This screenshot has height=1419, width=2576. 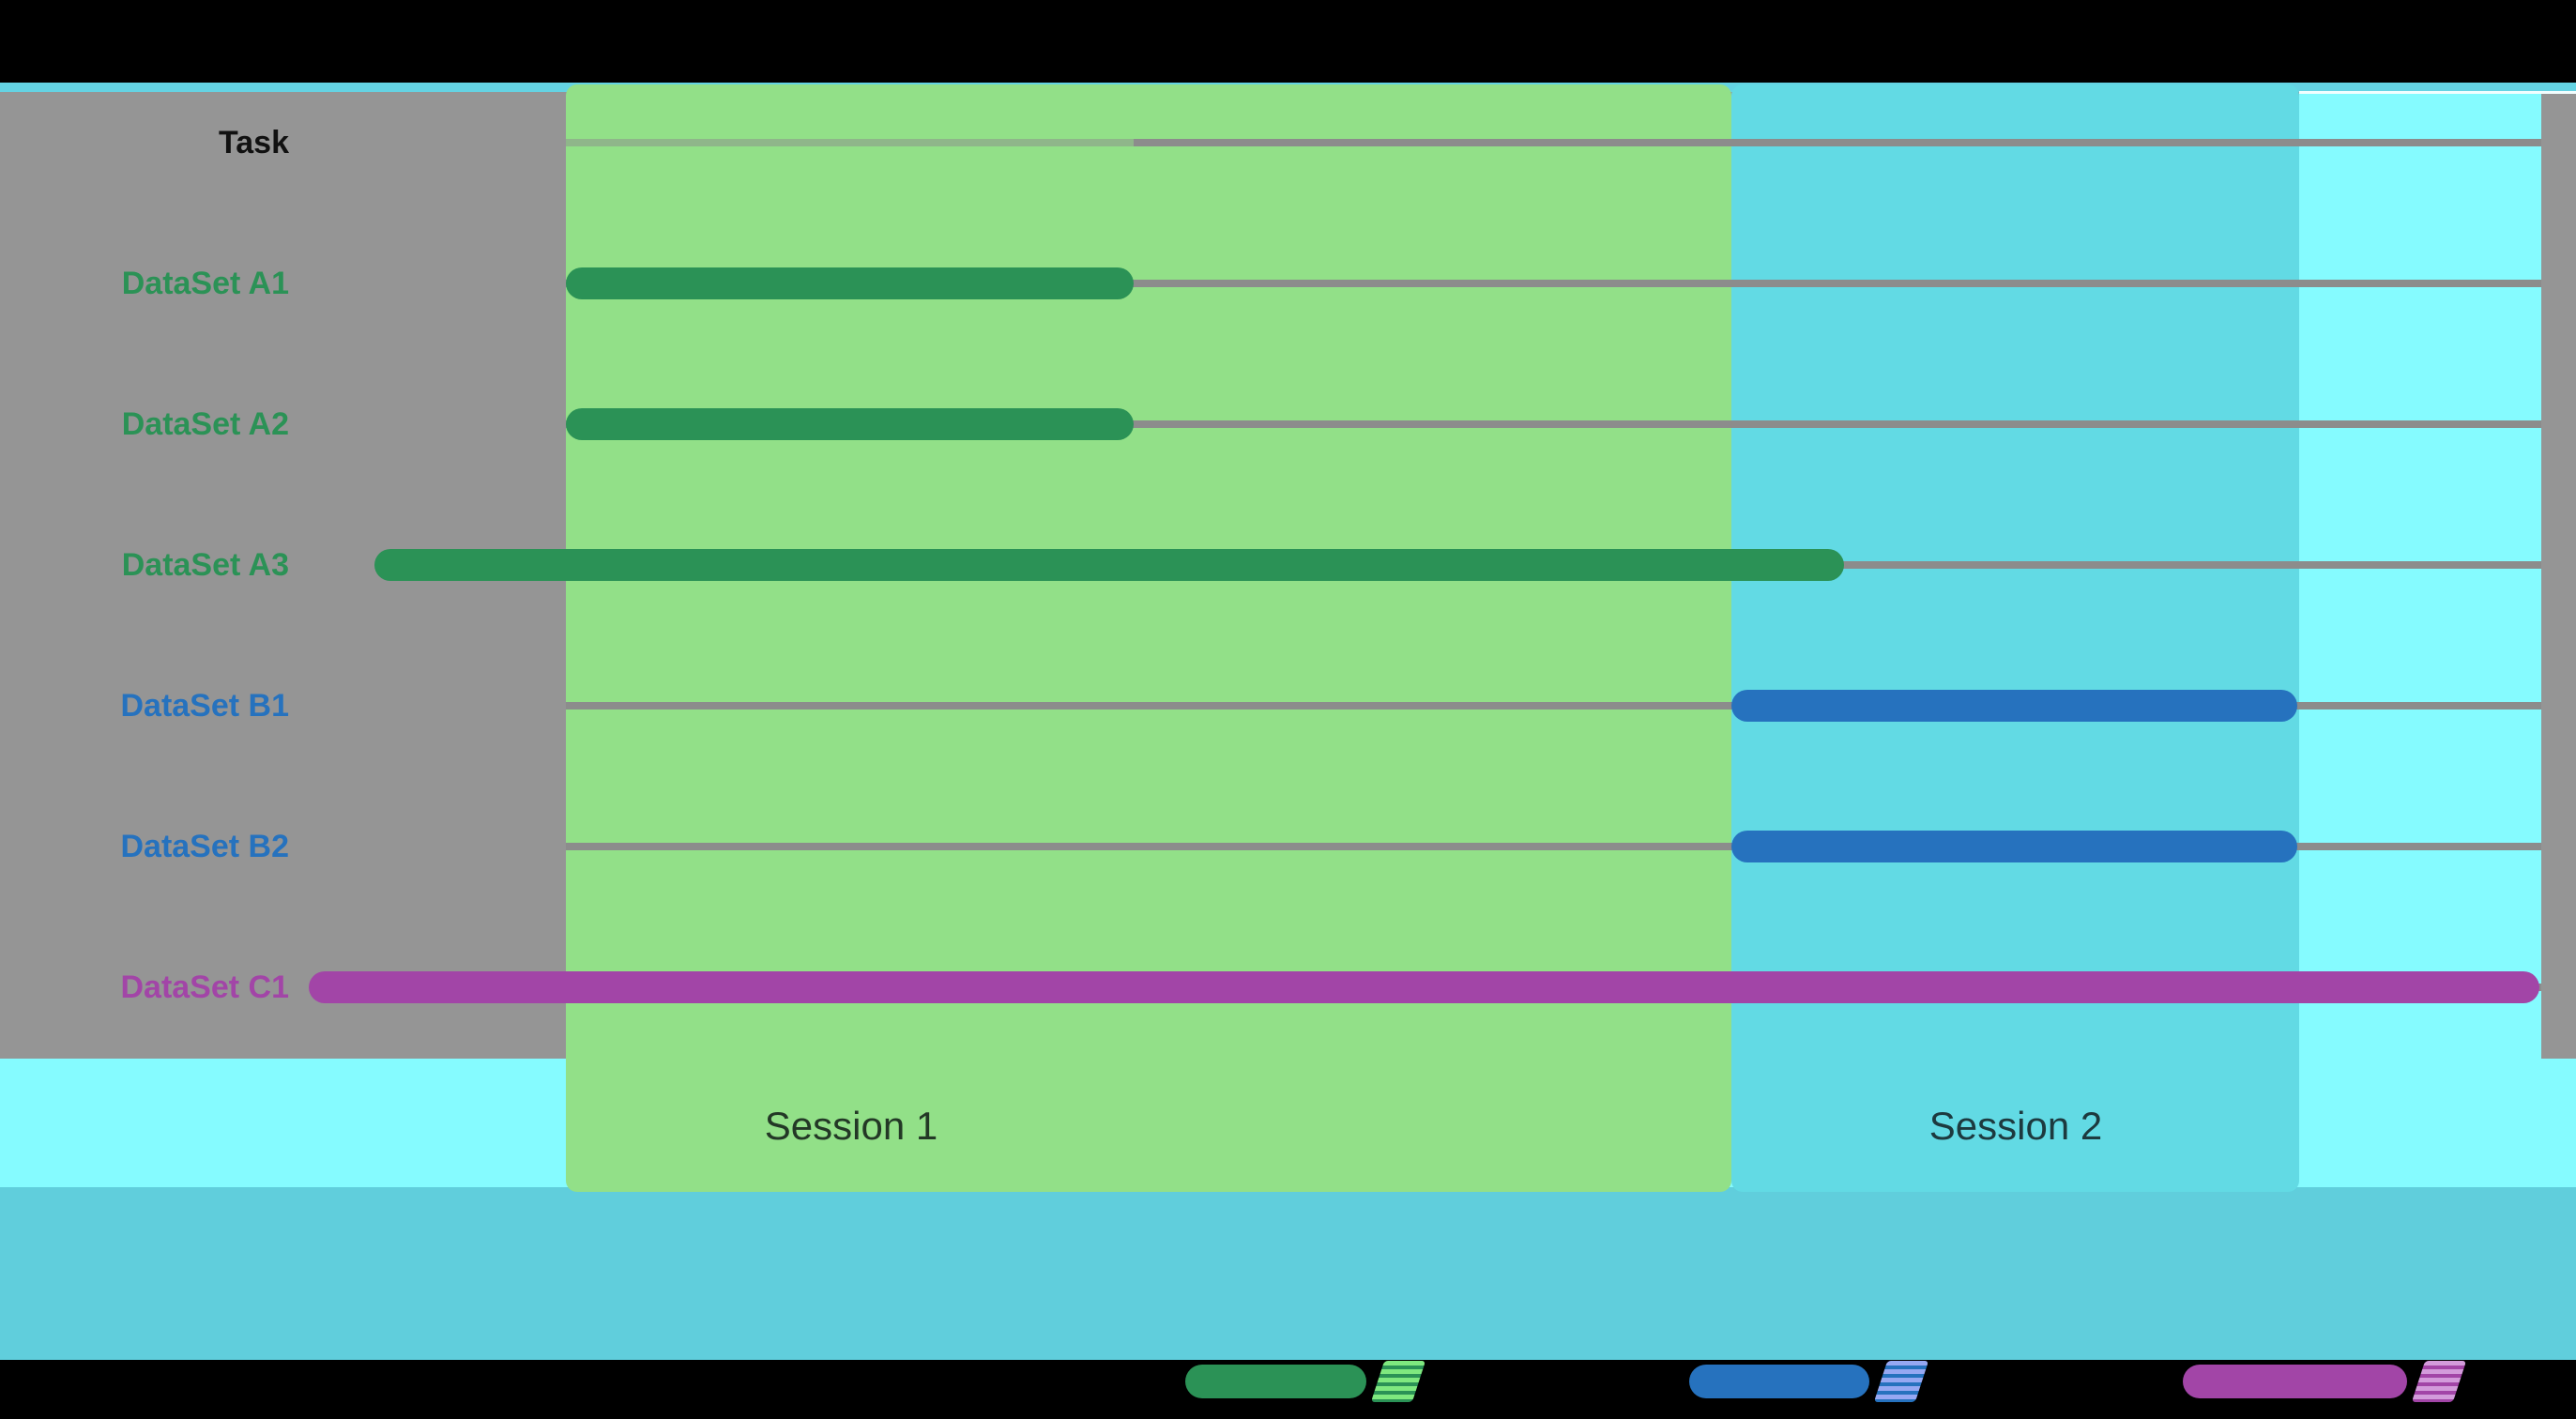 I want to click on task-label: DataSet B2, so click(x=204, y=847).